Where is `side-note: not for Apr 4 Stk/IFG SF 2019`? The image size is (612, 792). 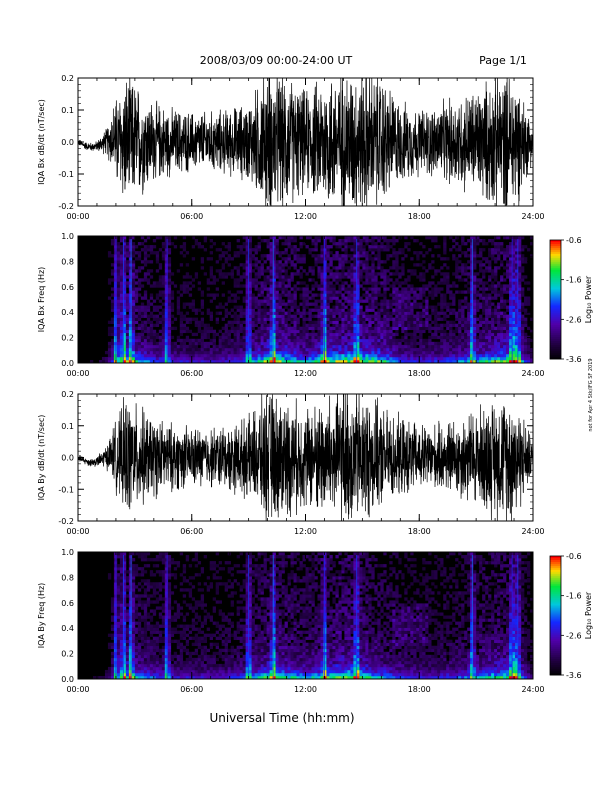 side-note: not for Apr 4 Stk/IFG SF 2019 is located at coordinates (591, 394).